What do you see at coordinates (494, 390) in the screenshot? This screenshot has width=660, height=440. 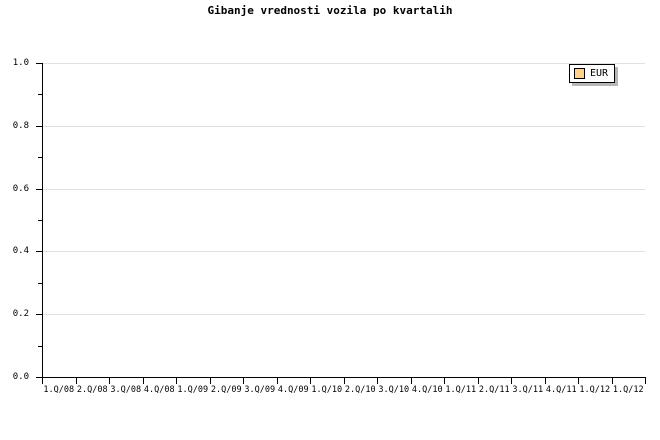 I see `x-axis-label: 2.Q/11` at bounding box center [494, 390].